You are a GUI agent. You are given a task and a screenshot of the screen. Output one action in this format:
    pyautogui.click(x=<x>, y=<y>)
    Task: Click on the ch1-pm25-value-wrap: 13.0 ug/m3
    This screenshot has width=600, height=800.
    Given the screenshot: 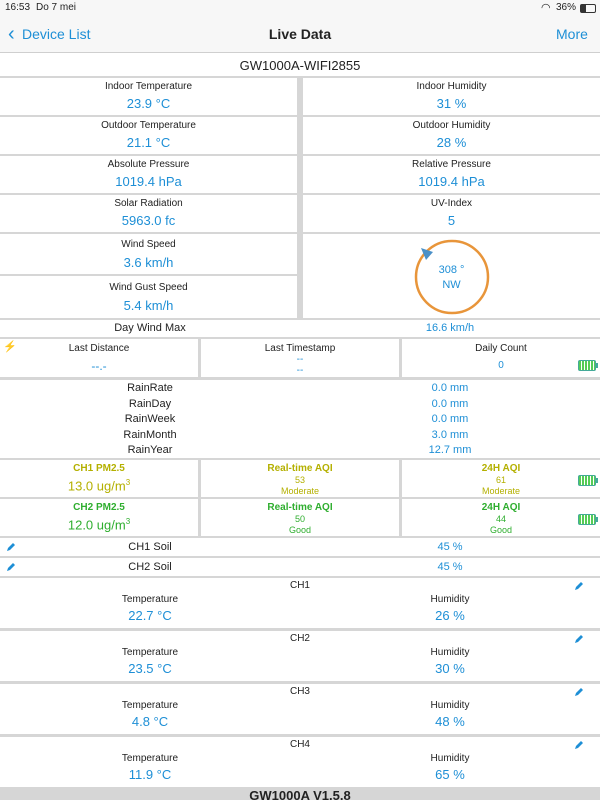 What is the action you would take?
    pyautogui.click(x=99, y=485)
    